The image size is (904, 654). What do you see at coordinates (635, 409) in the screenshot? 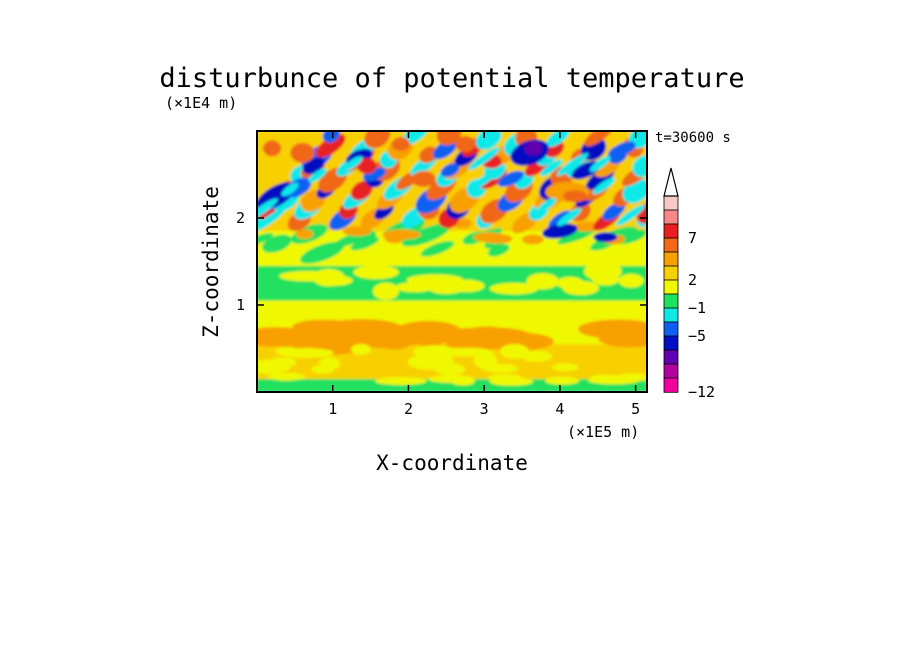
I see `x-tick-label: 5` at bounding box center [635, 409].